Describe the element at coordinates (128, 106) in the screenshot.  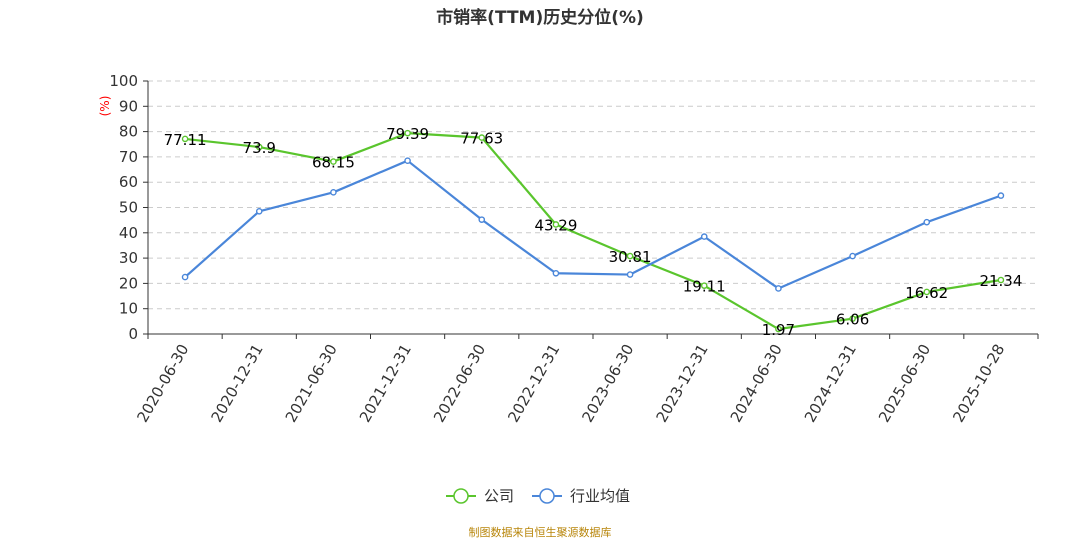
I see `y-tick-label: 90` at that location.